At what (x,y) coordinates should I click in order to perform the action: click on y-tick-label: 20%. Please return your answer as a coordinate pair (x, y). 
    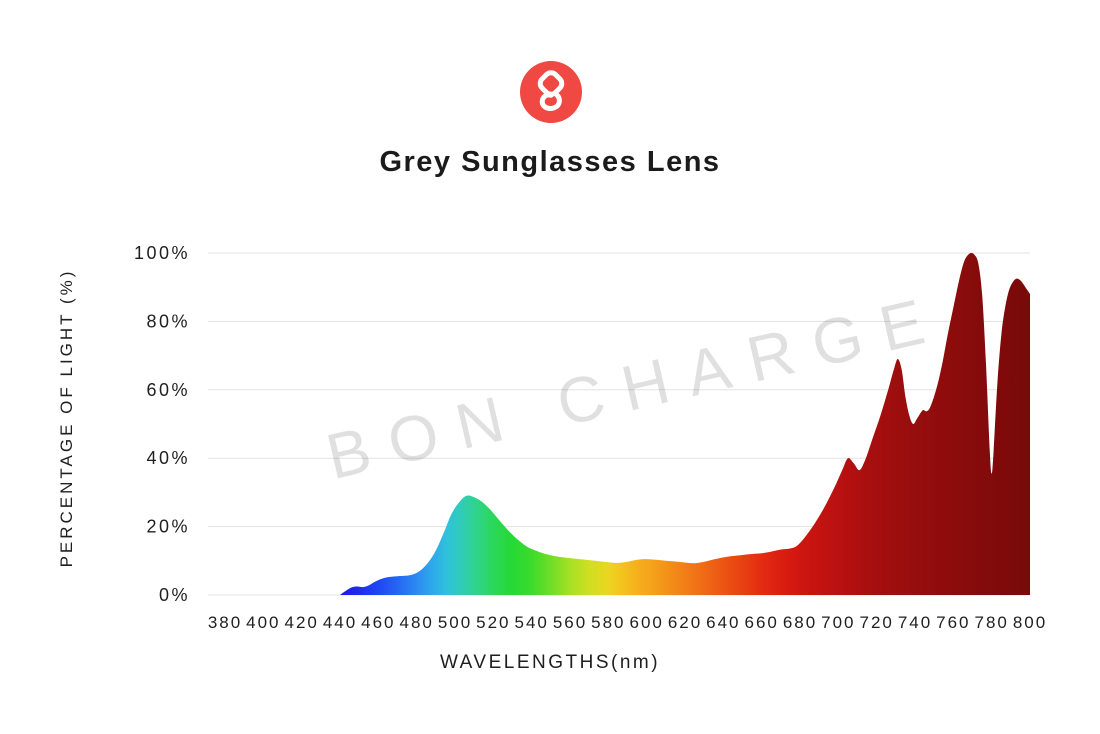
    Looking at the image, I should click on (168, 527).